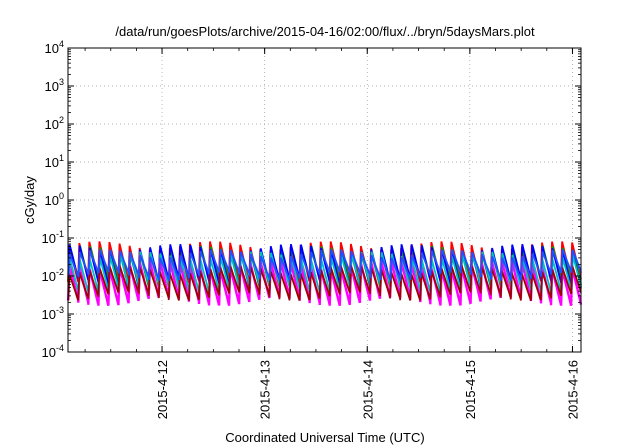 Image resolution: width=640 pixels, height=448 pixels. What do you see at coordinates (61, 120) in the screenshot?
I see `y-tick-exponent: 2` at bounding box center [61, 120].